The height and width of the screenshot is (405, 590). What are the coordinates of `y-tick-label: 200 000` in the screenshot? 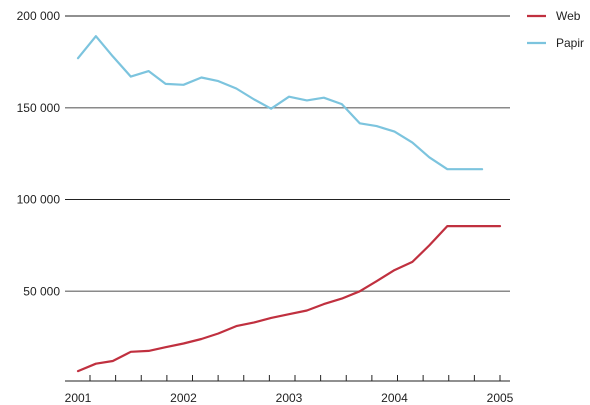 It's located at (39, 16).